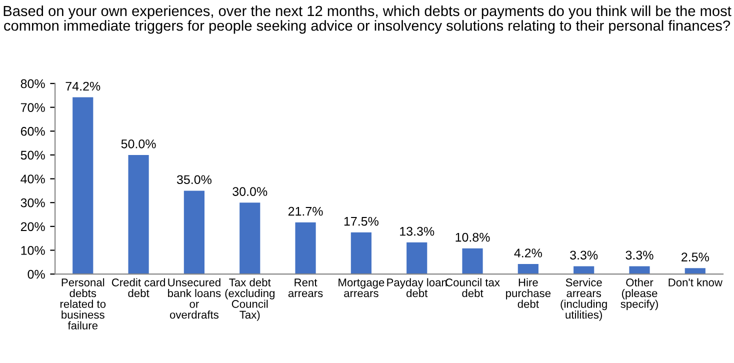 The height and width of the screenshot is (363, 734). What do you see at coordinates (83, 304) in the screenshot?
I see `x-tick-label: Personal debts related to business failure` at bounding box center [83, 304].